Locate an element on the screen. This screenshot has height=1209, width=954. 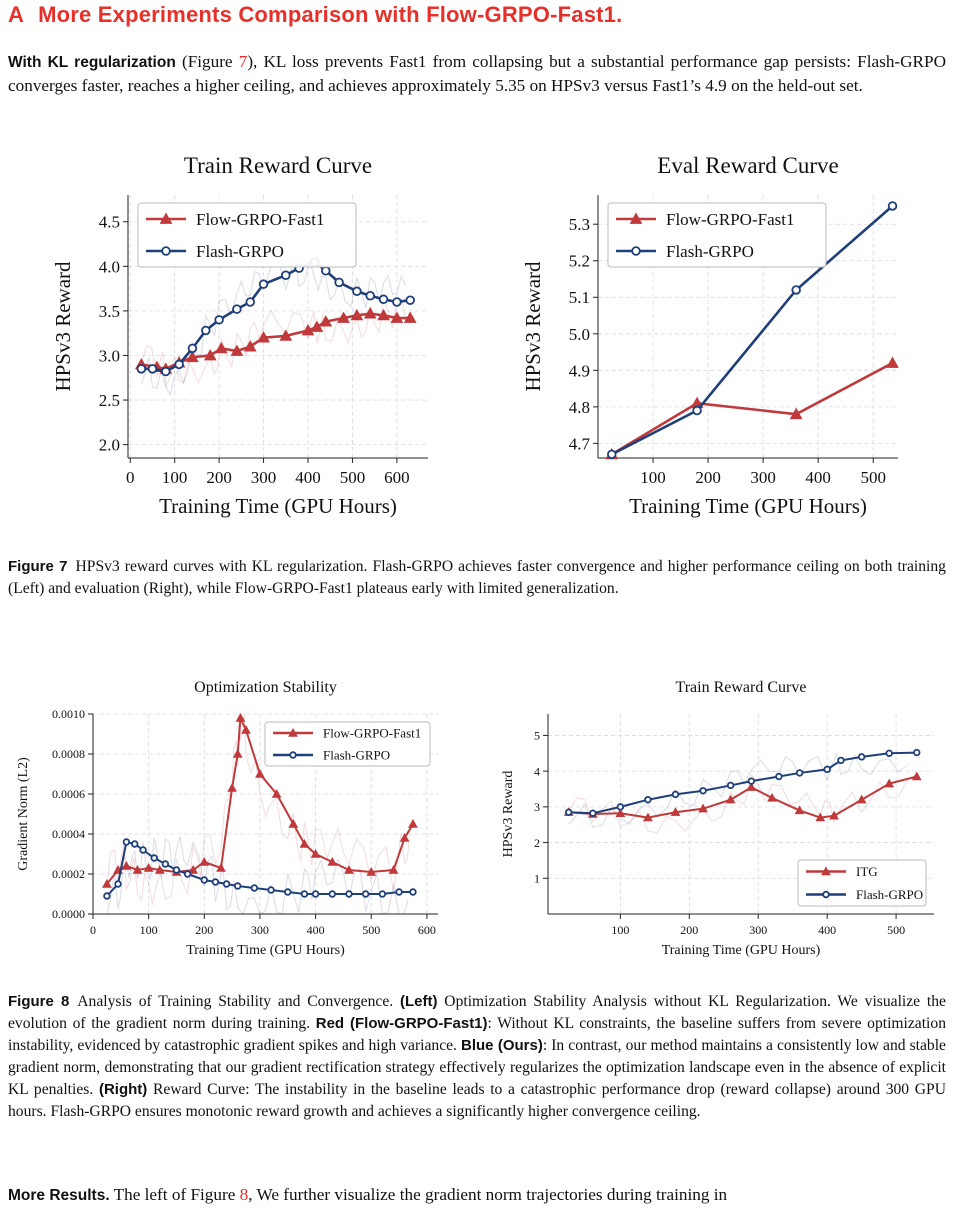
chart3-ytick-label: 4 is located at coordinates (537, 771).